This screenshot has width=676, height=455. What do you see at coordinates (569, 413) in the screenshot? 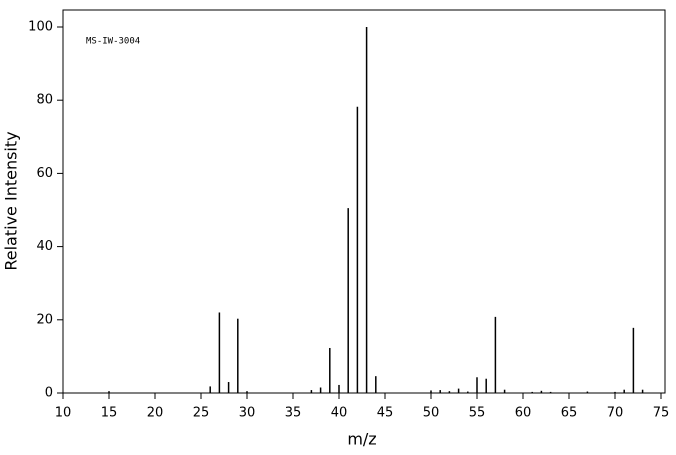
I see `x-tick-label: 65` at bounding box center [569, 413].